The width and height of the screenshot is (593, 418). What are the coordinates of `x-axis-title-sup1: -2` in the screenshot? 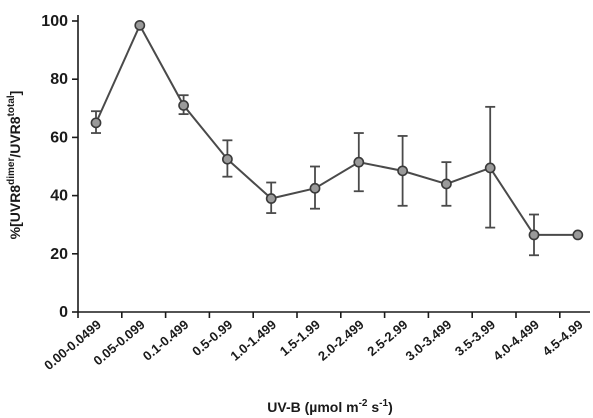 It's located at (363, 403).